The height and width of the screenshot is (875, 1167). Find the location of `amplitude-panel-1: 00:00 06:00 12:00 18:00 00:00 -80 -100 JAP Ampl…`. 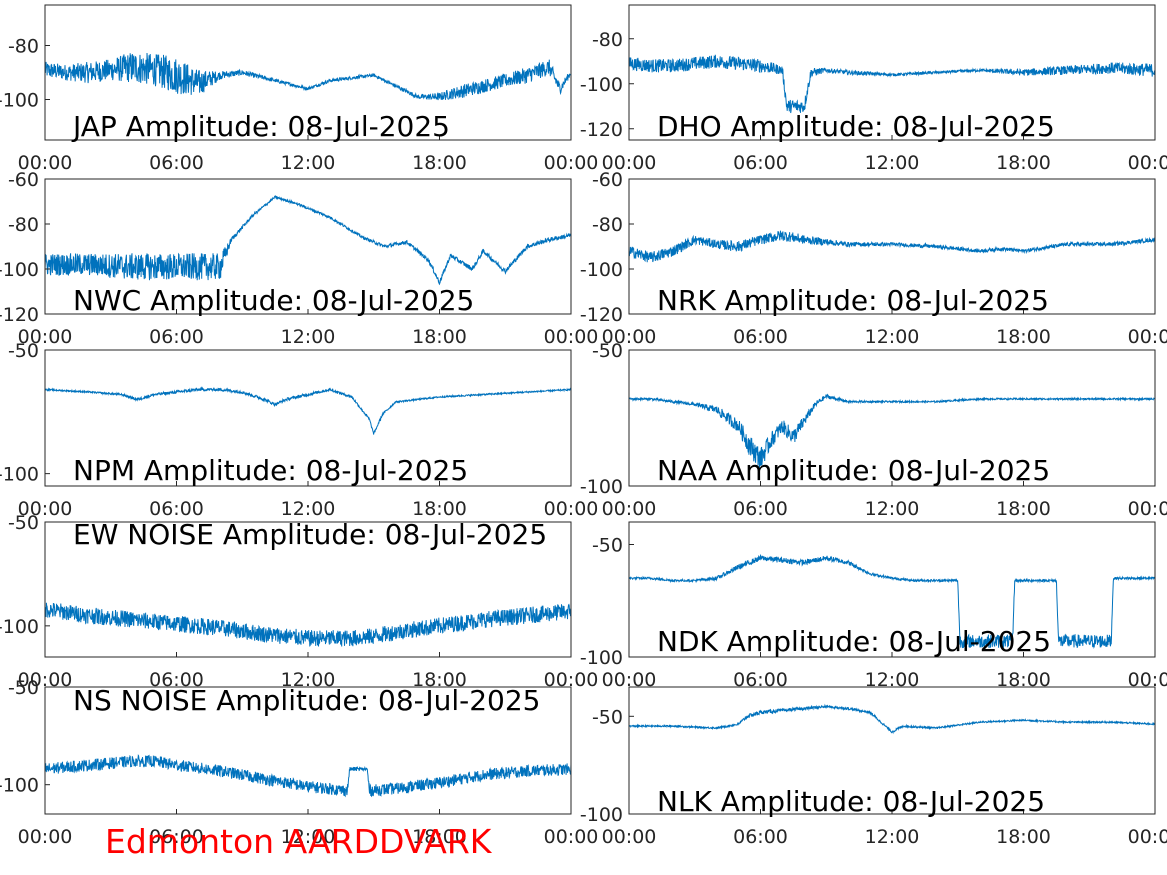

amplitude-panel-1: 00:00 06:00 12:00 18:00 00:00 -80 -100 JAP Ampl… is located at coordinates (299, 89).